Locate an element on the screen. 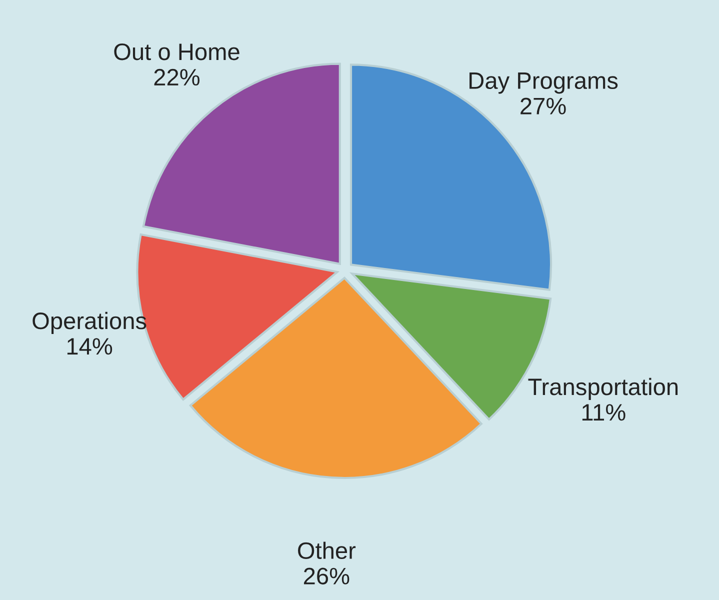 The height and width of the screenshot is (600, 719). slice-label: Day Programs is located at coordinates (544, 83).